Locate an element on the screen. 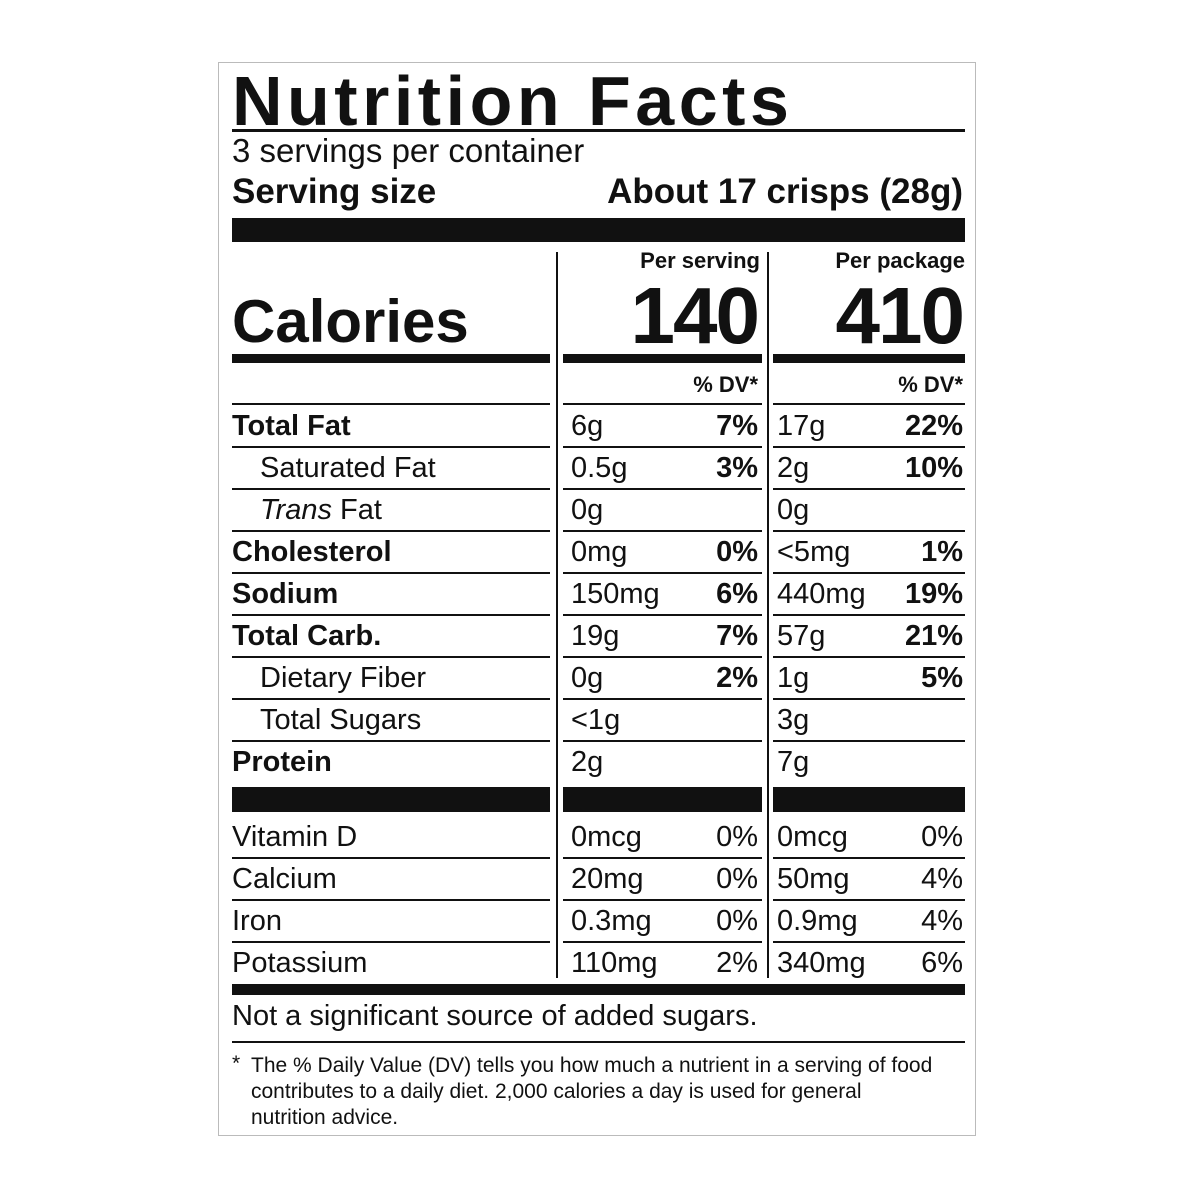 The image size is (1200, 1200). nutrient-name: Trans Fat is located at coordinates (321, 510).